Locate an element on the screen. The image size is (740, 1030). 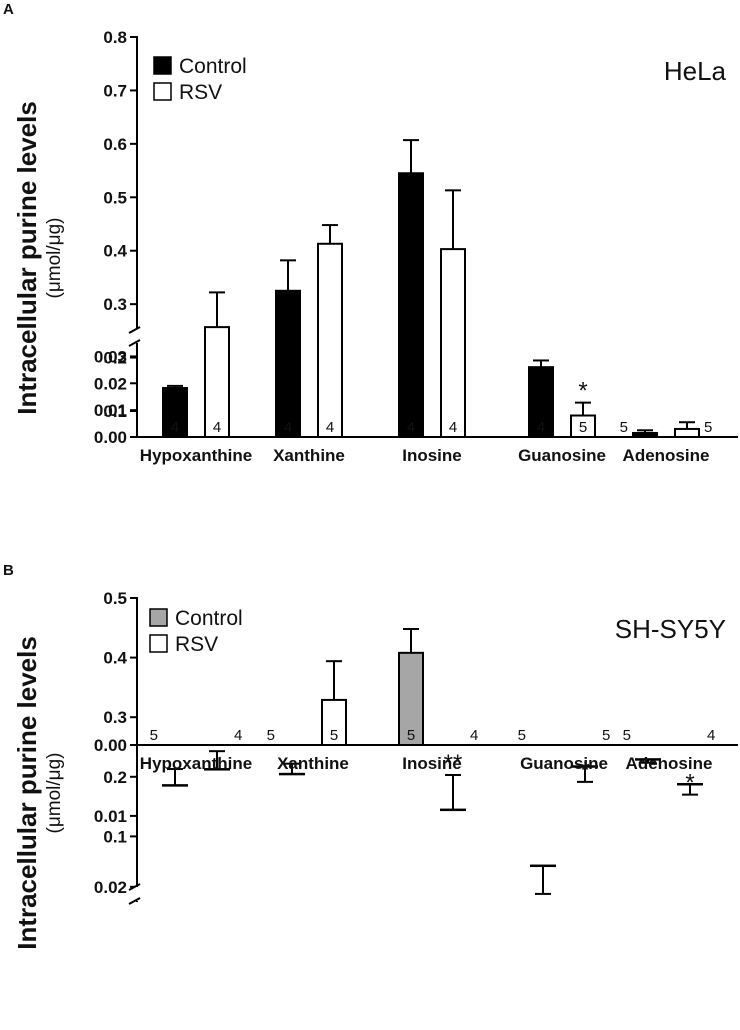
significance-marker: ** is located at coordinates (453, 763).